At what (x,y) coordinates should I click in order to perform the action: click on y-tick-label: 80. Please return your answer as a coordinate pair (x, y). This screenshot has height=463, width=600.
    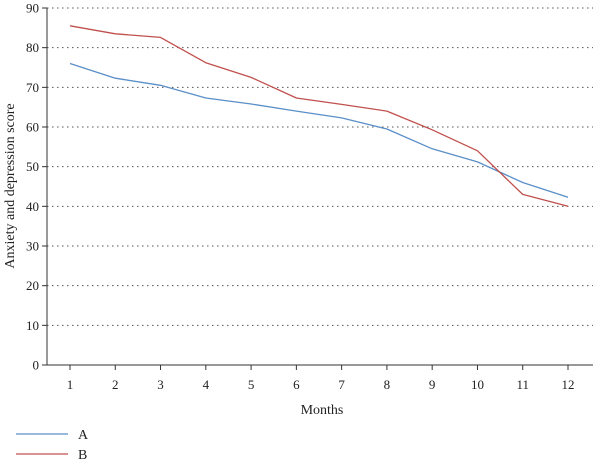
    Looking at the image, I should click on (32, 47).